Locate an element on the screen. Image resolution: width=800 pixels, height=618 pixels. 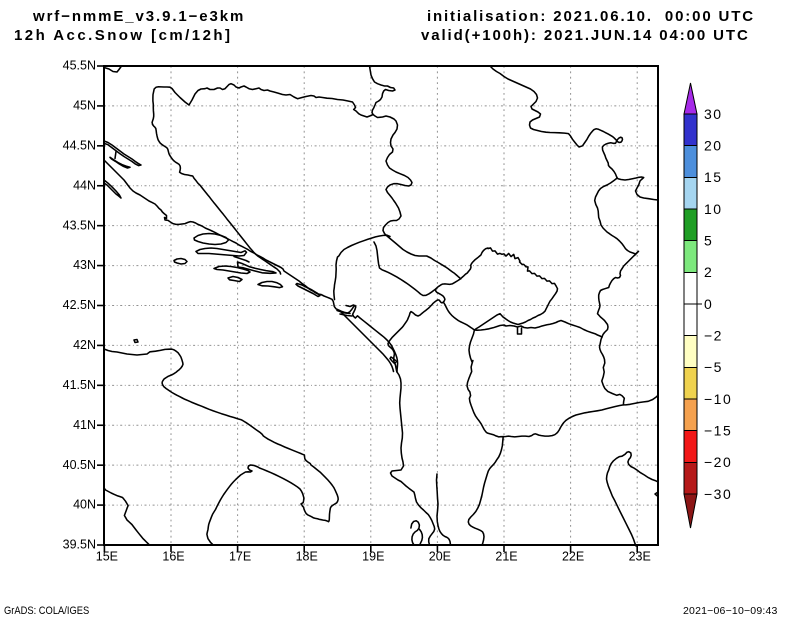
svg-text: 16E is located at coordinates (173, 557).